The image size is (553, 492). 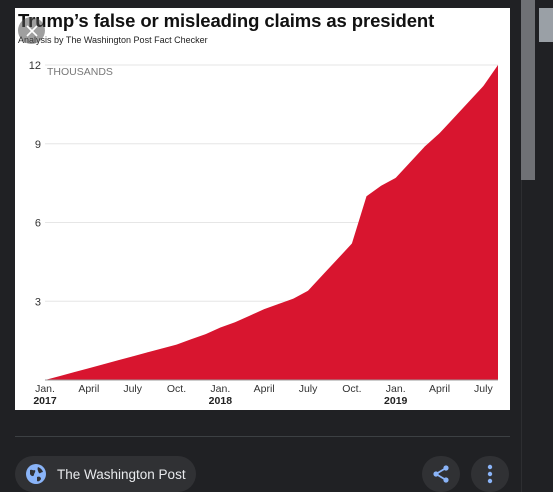 I want to click on more-options-button, so click(x=490, y=474).